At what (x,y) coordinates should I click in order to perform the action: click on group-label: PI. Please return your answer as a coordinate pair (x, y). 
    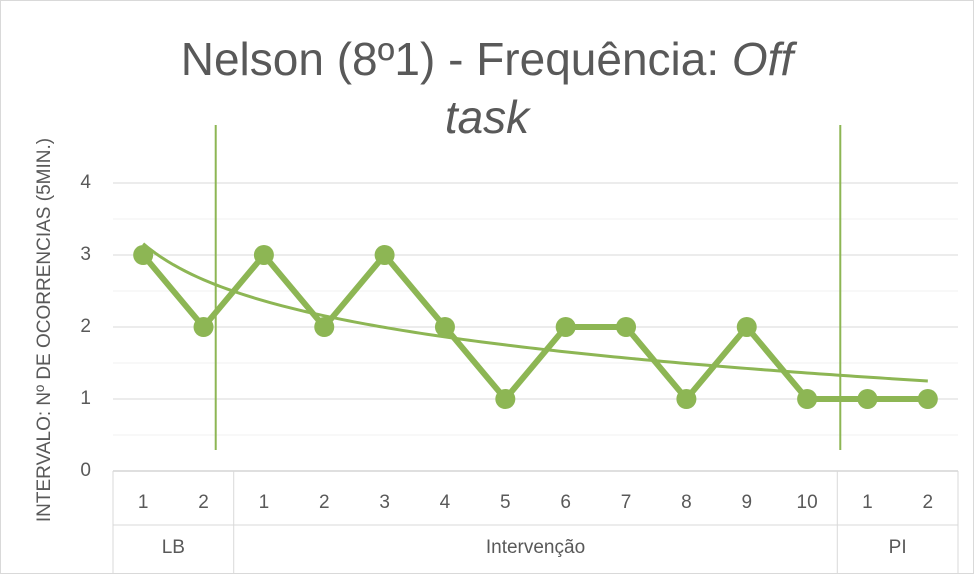
    Looking at the image, I should click on (898, 547).